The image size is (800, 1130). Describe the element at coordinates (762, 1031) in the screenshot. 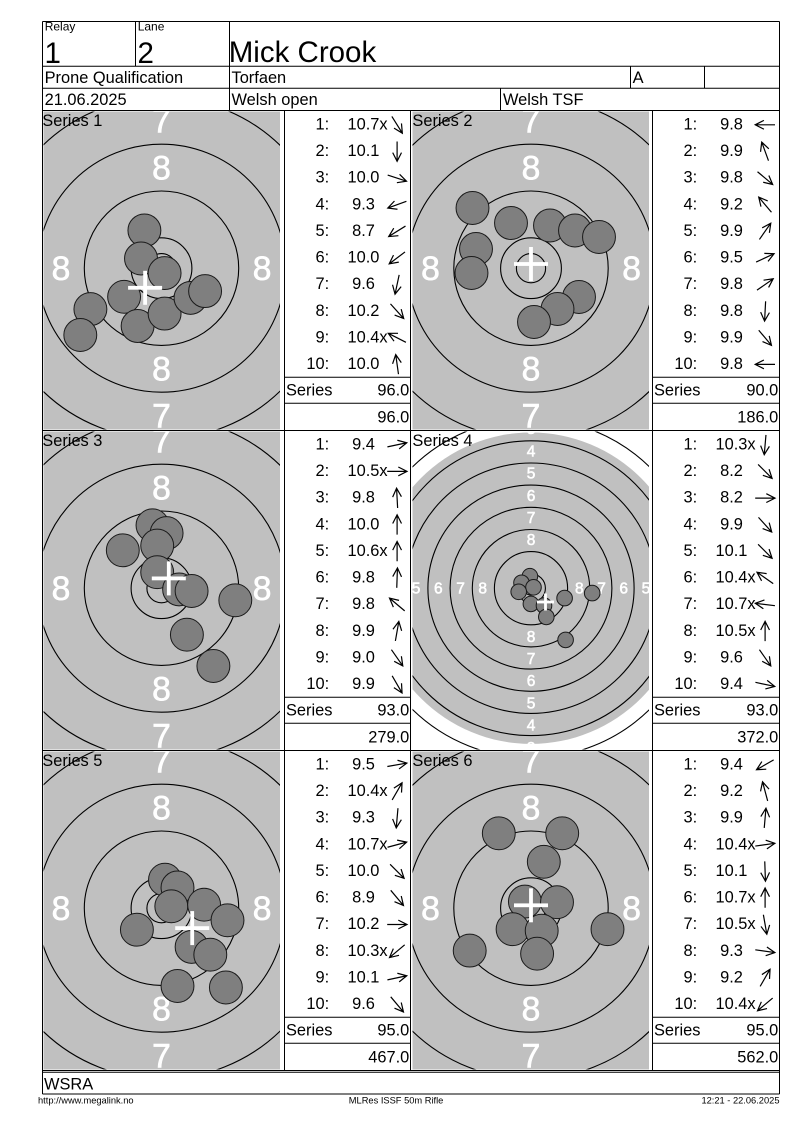

I see `svg-text: 95.0` at that location.